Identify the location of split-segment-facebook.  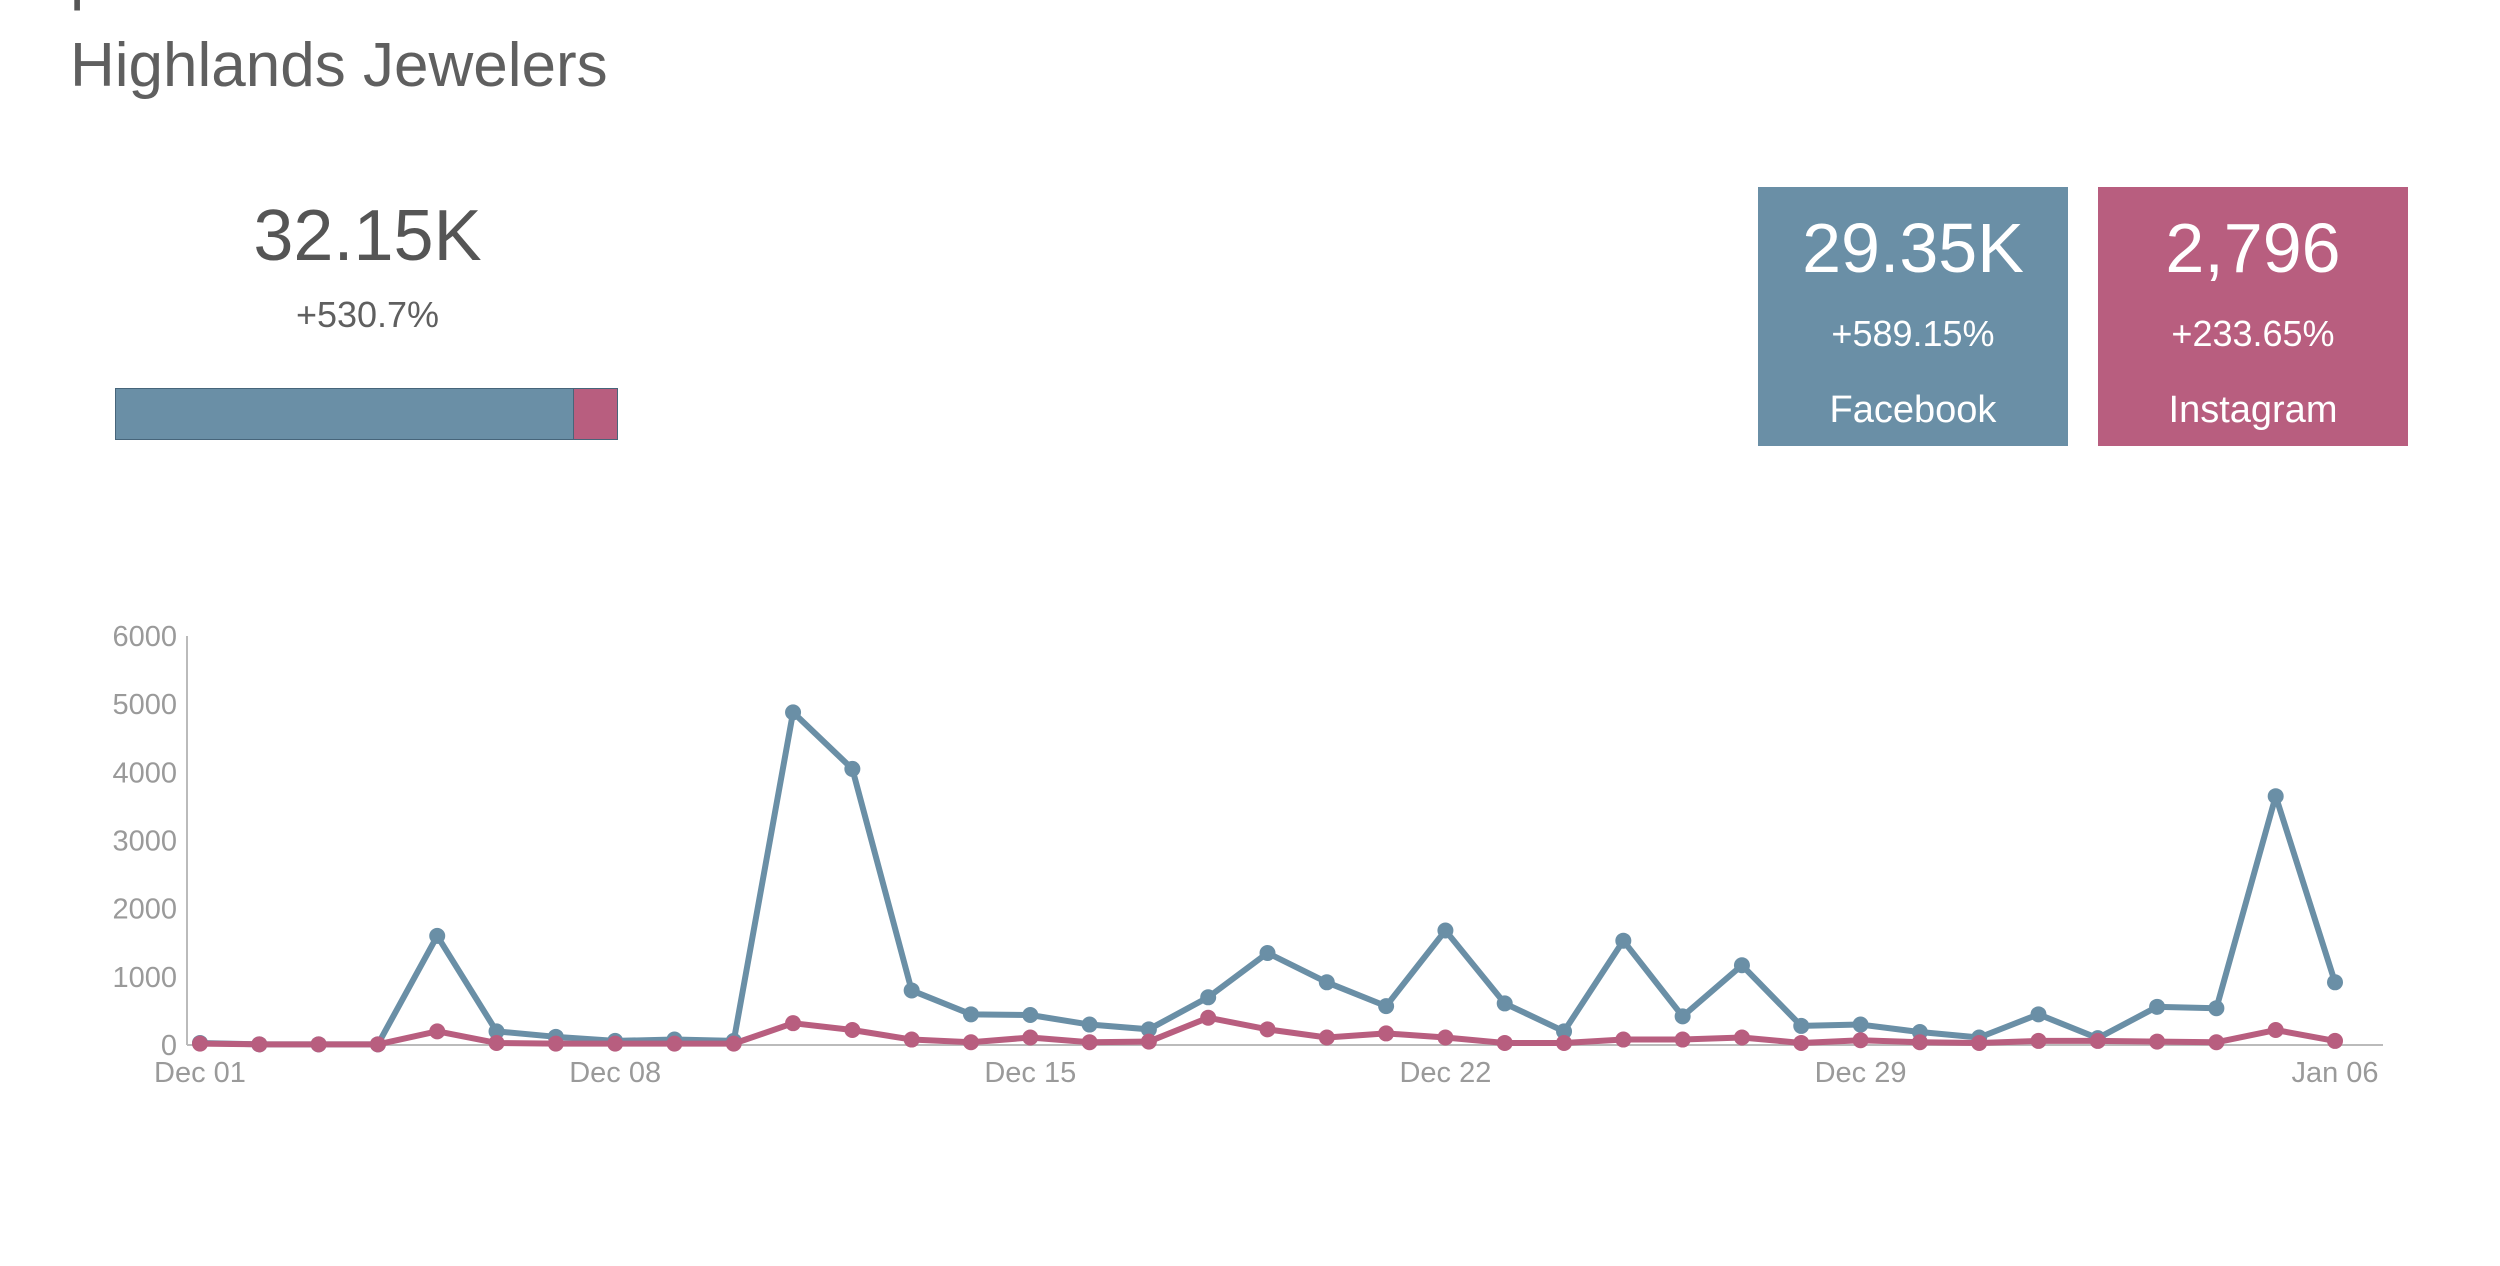
(344, 414).